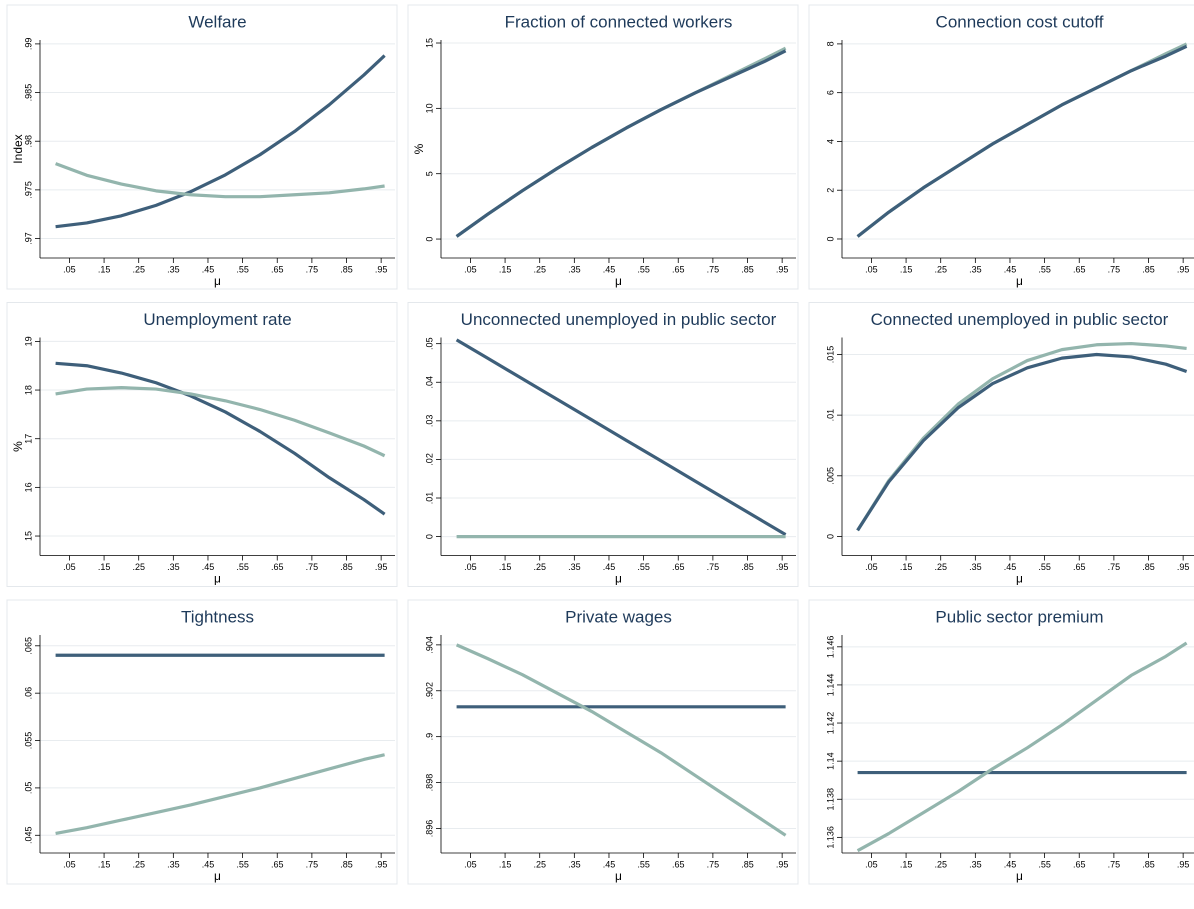  What do you see at coordinates (217, 616) in the screenshot?
I see `panel-title: Tightness` at bounding box center [217, 616].